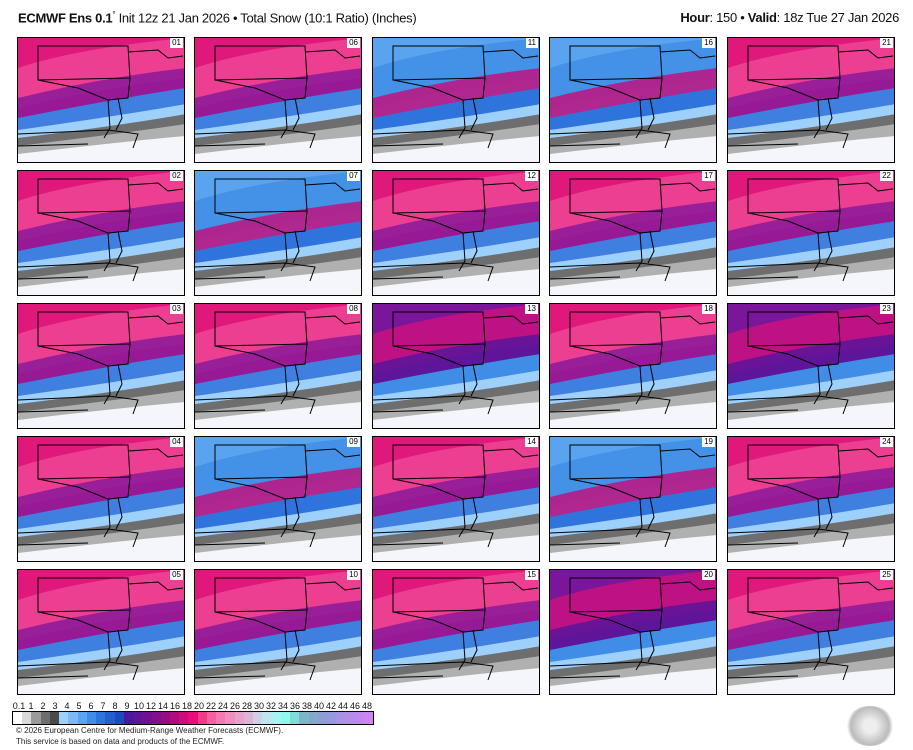  I want to click on member-map-19: 19, so click(633, 499).